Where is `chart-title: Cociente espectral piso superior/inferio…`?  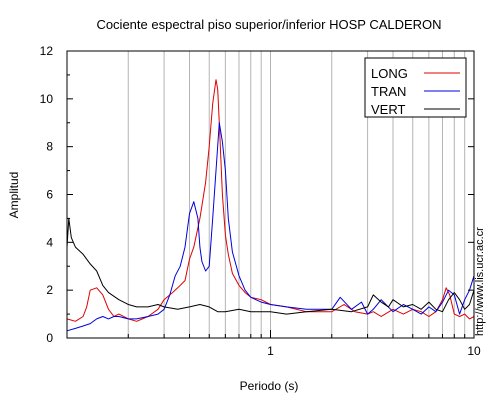
chart-title: Cociente espectral piso superior/inferio… is located at coordinates (268, 24).